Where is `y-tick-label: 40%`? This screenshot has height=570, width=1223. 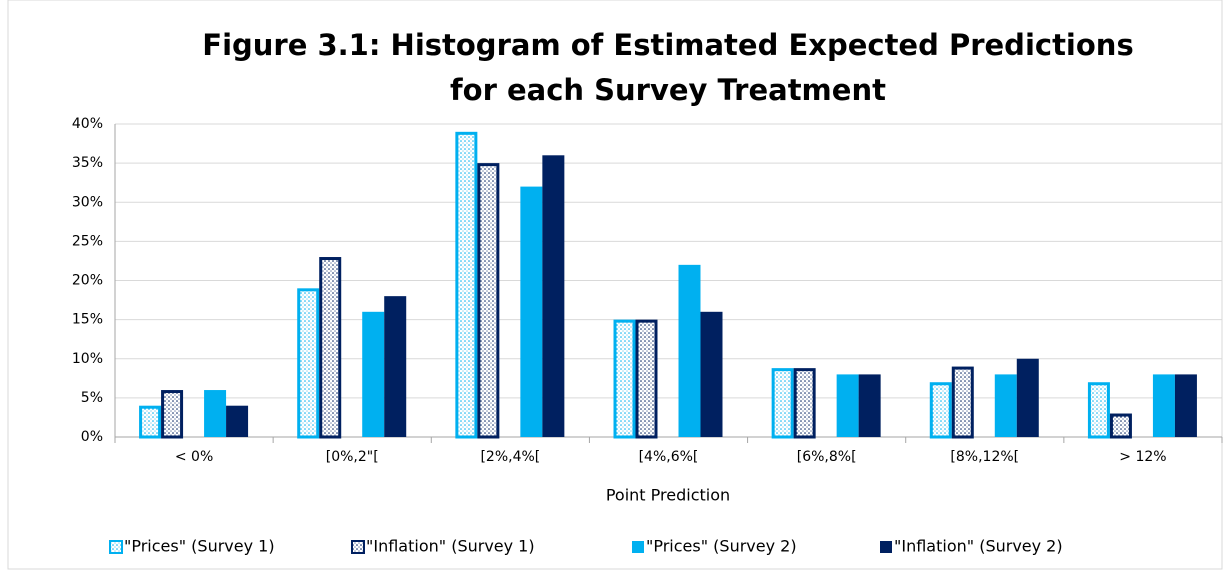
y-tick-label: 40% is located at coordinates (87, 124).